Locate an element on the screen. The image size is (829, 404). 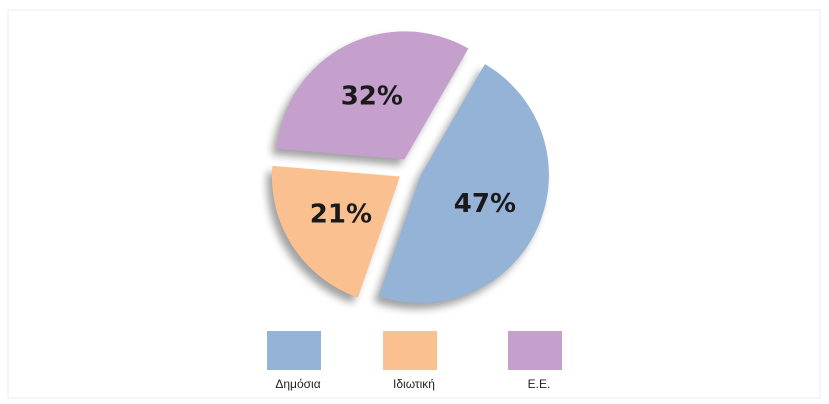
value-label: 47% is located at coordinates (485, 204).